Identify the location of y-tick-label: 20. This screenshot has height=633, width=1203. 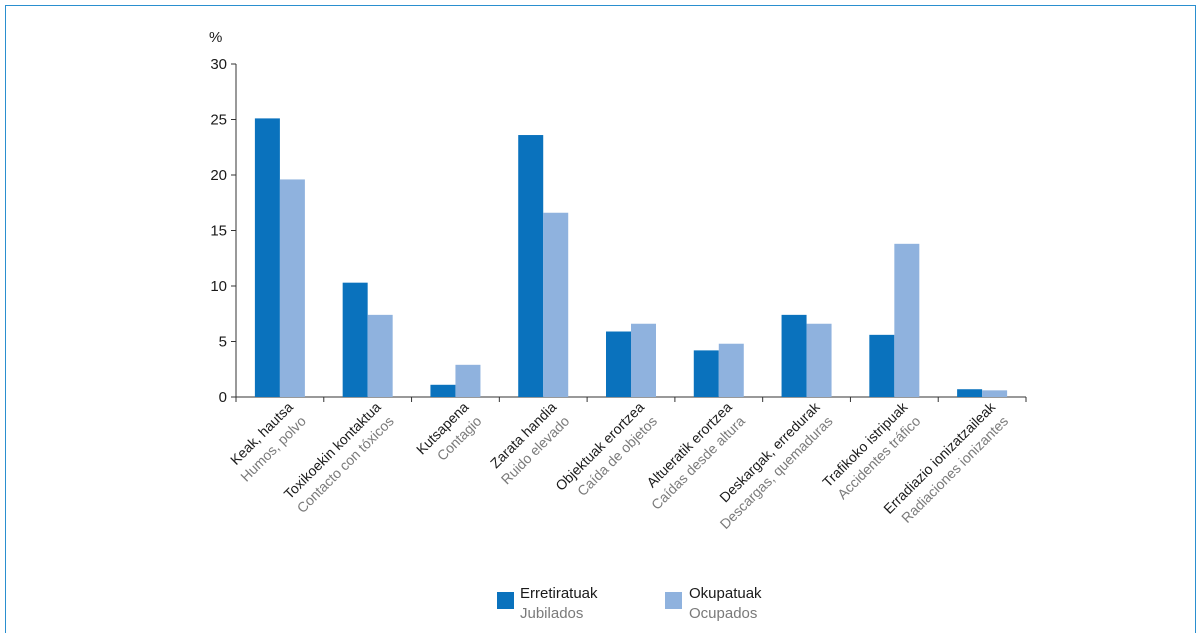
(218, 175).